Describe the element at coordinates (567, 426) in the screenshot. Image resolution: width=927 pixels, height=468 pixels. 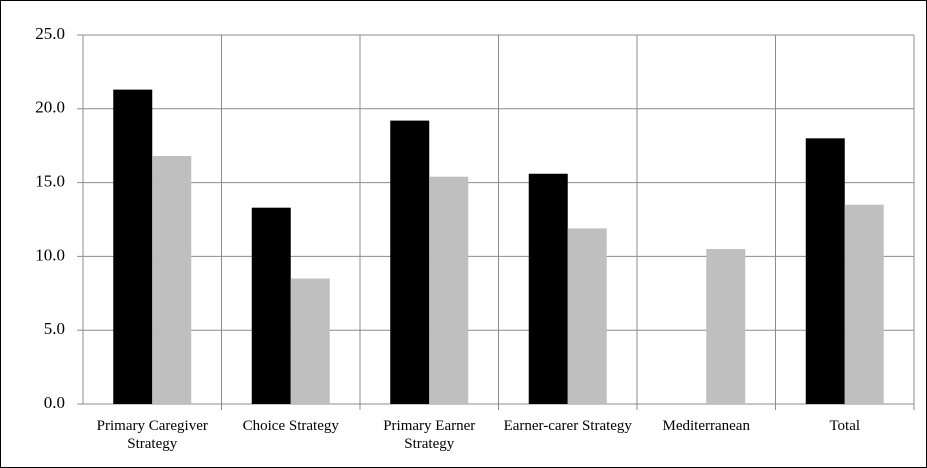
I see `x-tick-label: Earner-carer Strategy` at that location.